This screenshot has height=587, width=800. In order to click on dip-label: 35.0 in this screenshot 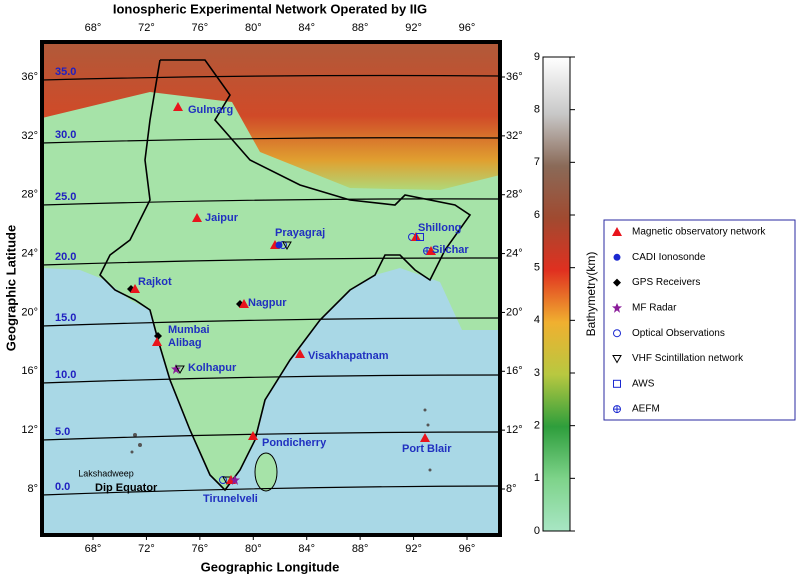, I will do `click(65, 72)`.